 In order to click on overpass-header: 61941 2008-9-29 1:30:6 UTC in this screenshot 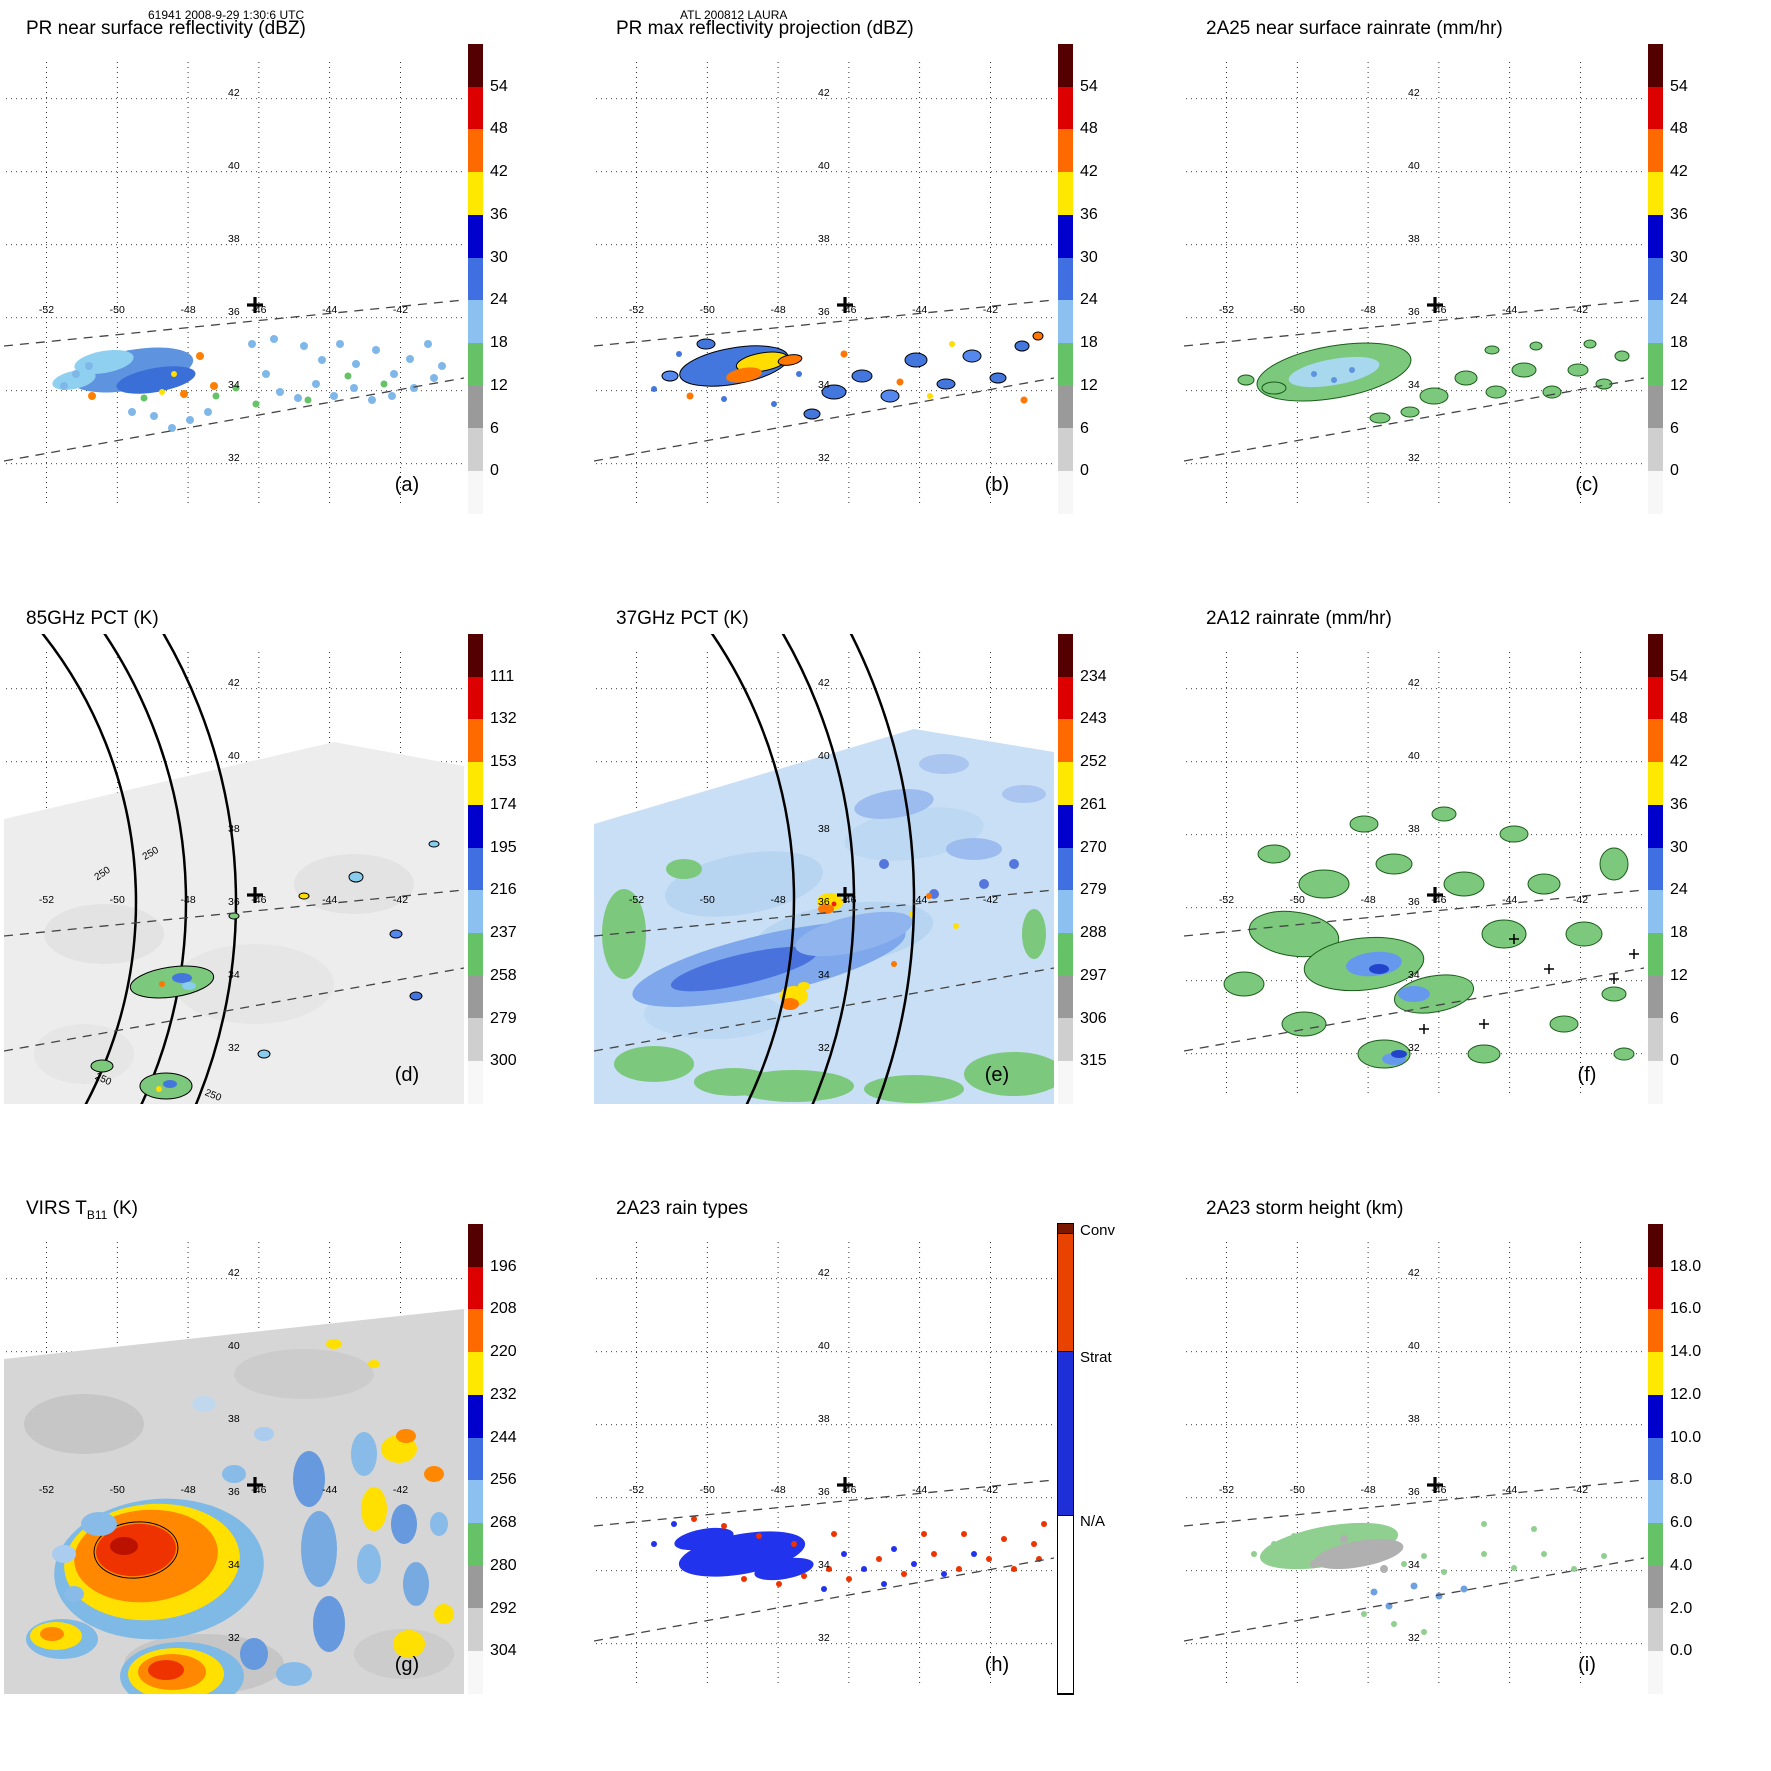, I will do `click(226, 15)`.